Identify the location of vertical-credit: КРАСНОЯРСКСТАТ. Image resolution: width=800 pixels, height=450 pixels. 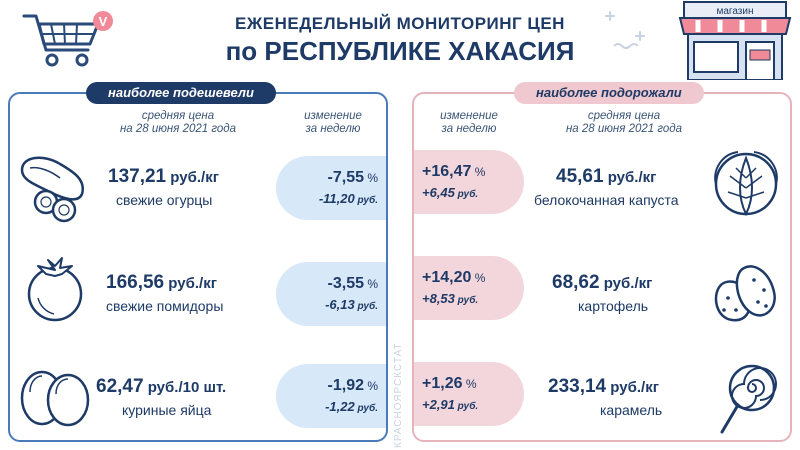
(398, 395).